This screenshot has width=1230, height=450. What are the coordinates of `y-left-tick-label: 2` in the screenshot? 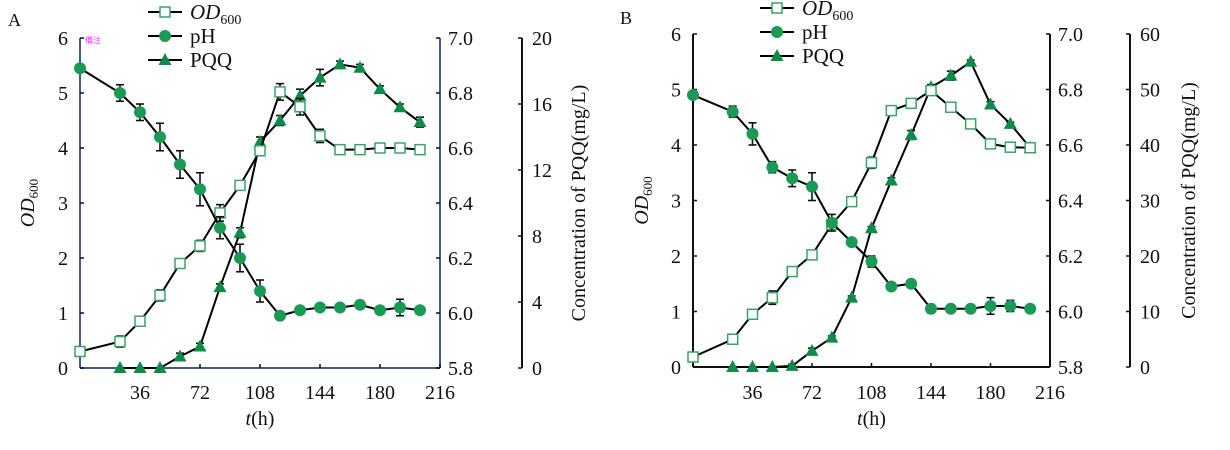 It's located at (63, 259).